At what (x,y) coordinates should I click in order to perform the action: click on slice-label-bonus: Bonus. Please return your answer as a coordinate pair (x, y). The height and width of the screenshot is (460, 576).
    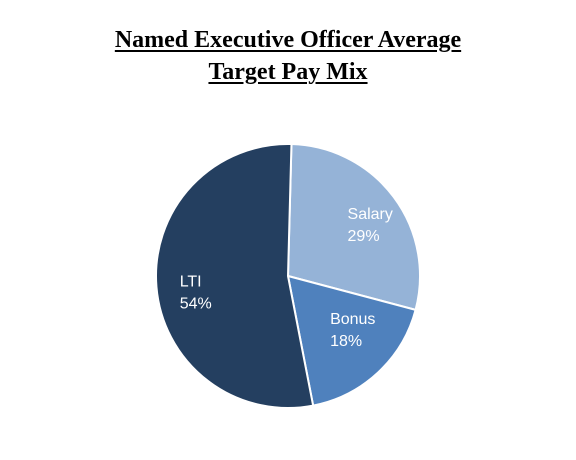
    Looking at the image, I should click on (352, 319).